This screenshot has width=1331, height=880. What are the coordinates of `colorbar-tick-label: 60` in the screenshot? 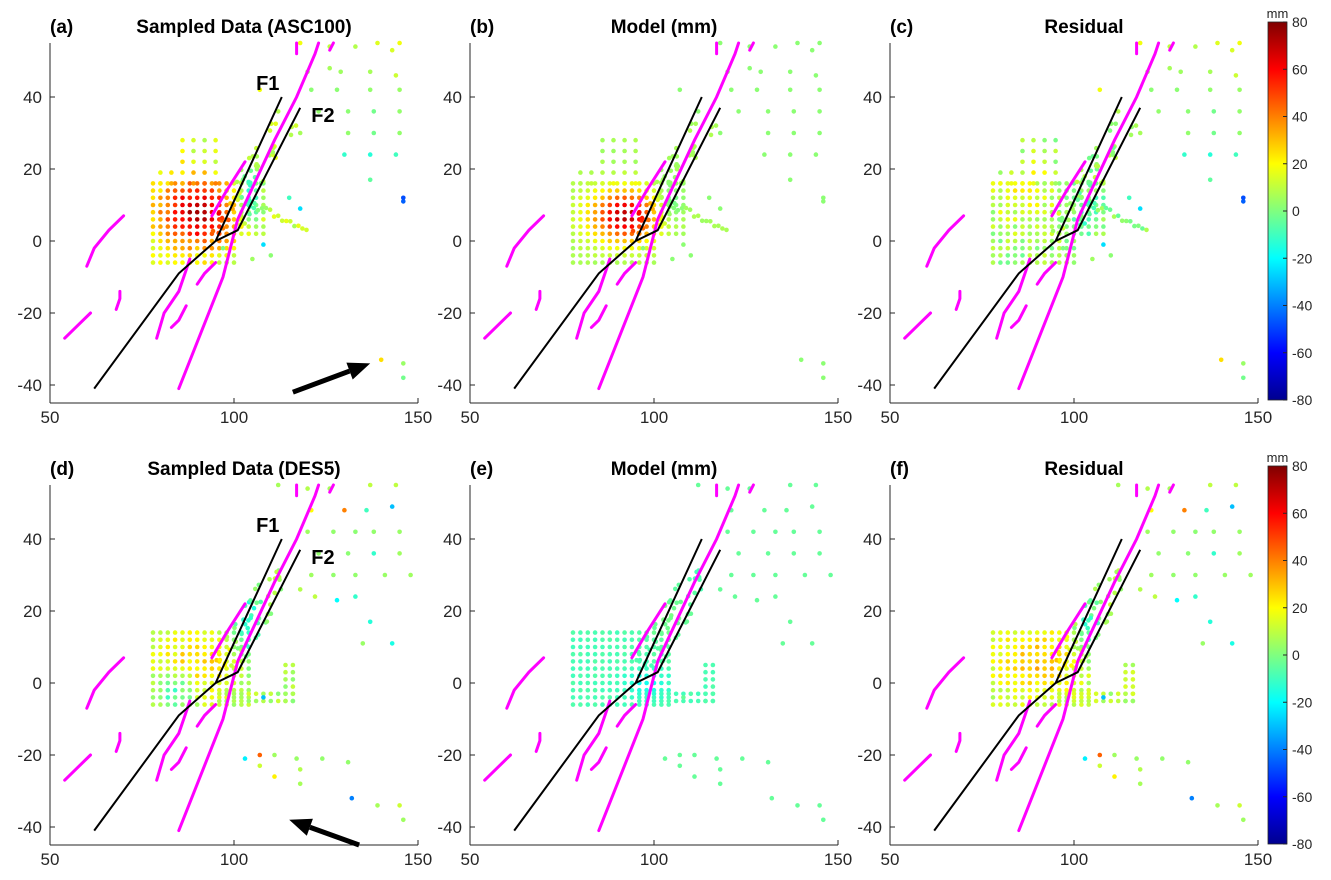 It's located at (1300, 513).